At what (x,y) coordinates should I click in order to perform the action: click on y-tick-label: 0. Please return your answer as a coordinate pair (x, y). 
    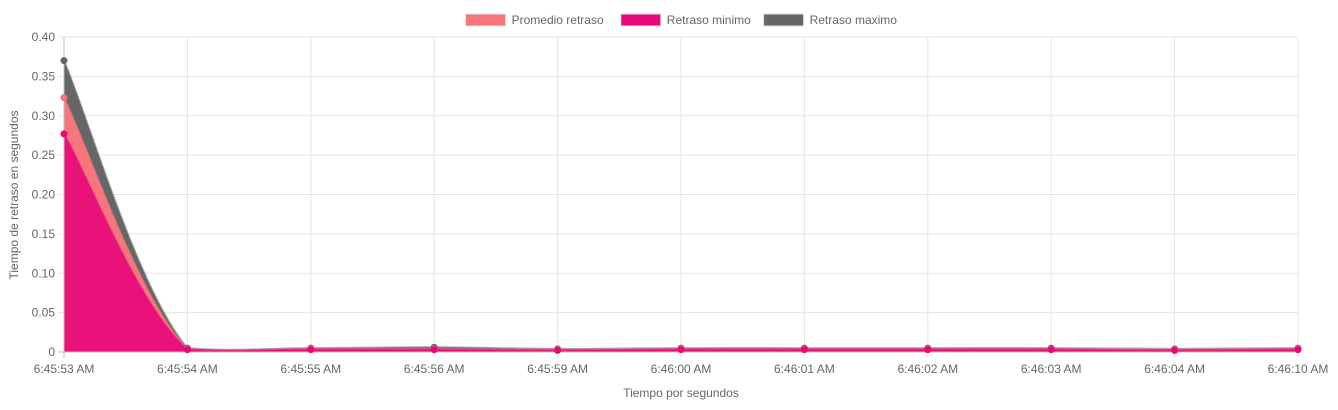
    Looking at the image, I should click on (51, 352).